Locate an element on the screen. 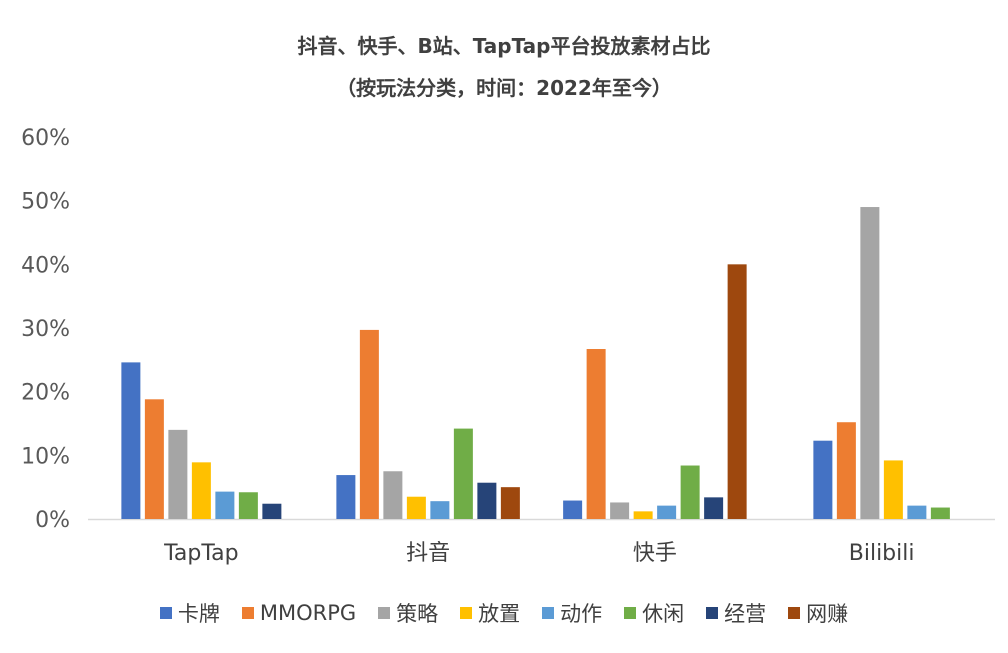 This screenshot has height=653, width=1008. legend-label: 动作 is located at coordinates (581, 614).